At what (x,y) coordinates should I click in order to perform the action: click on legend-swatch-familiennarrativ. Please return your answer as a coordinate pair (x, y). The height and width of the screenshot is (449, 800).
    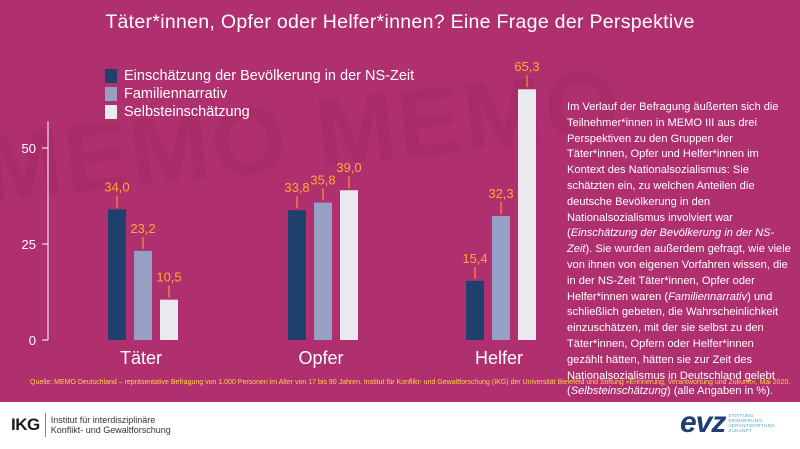
    Looking at the image, I should click on (111, 94).